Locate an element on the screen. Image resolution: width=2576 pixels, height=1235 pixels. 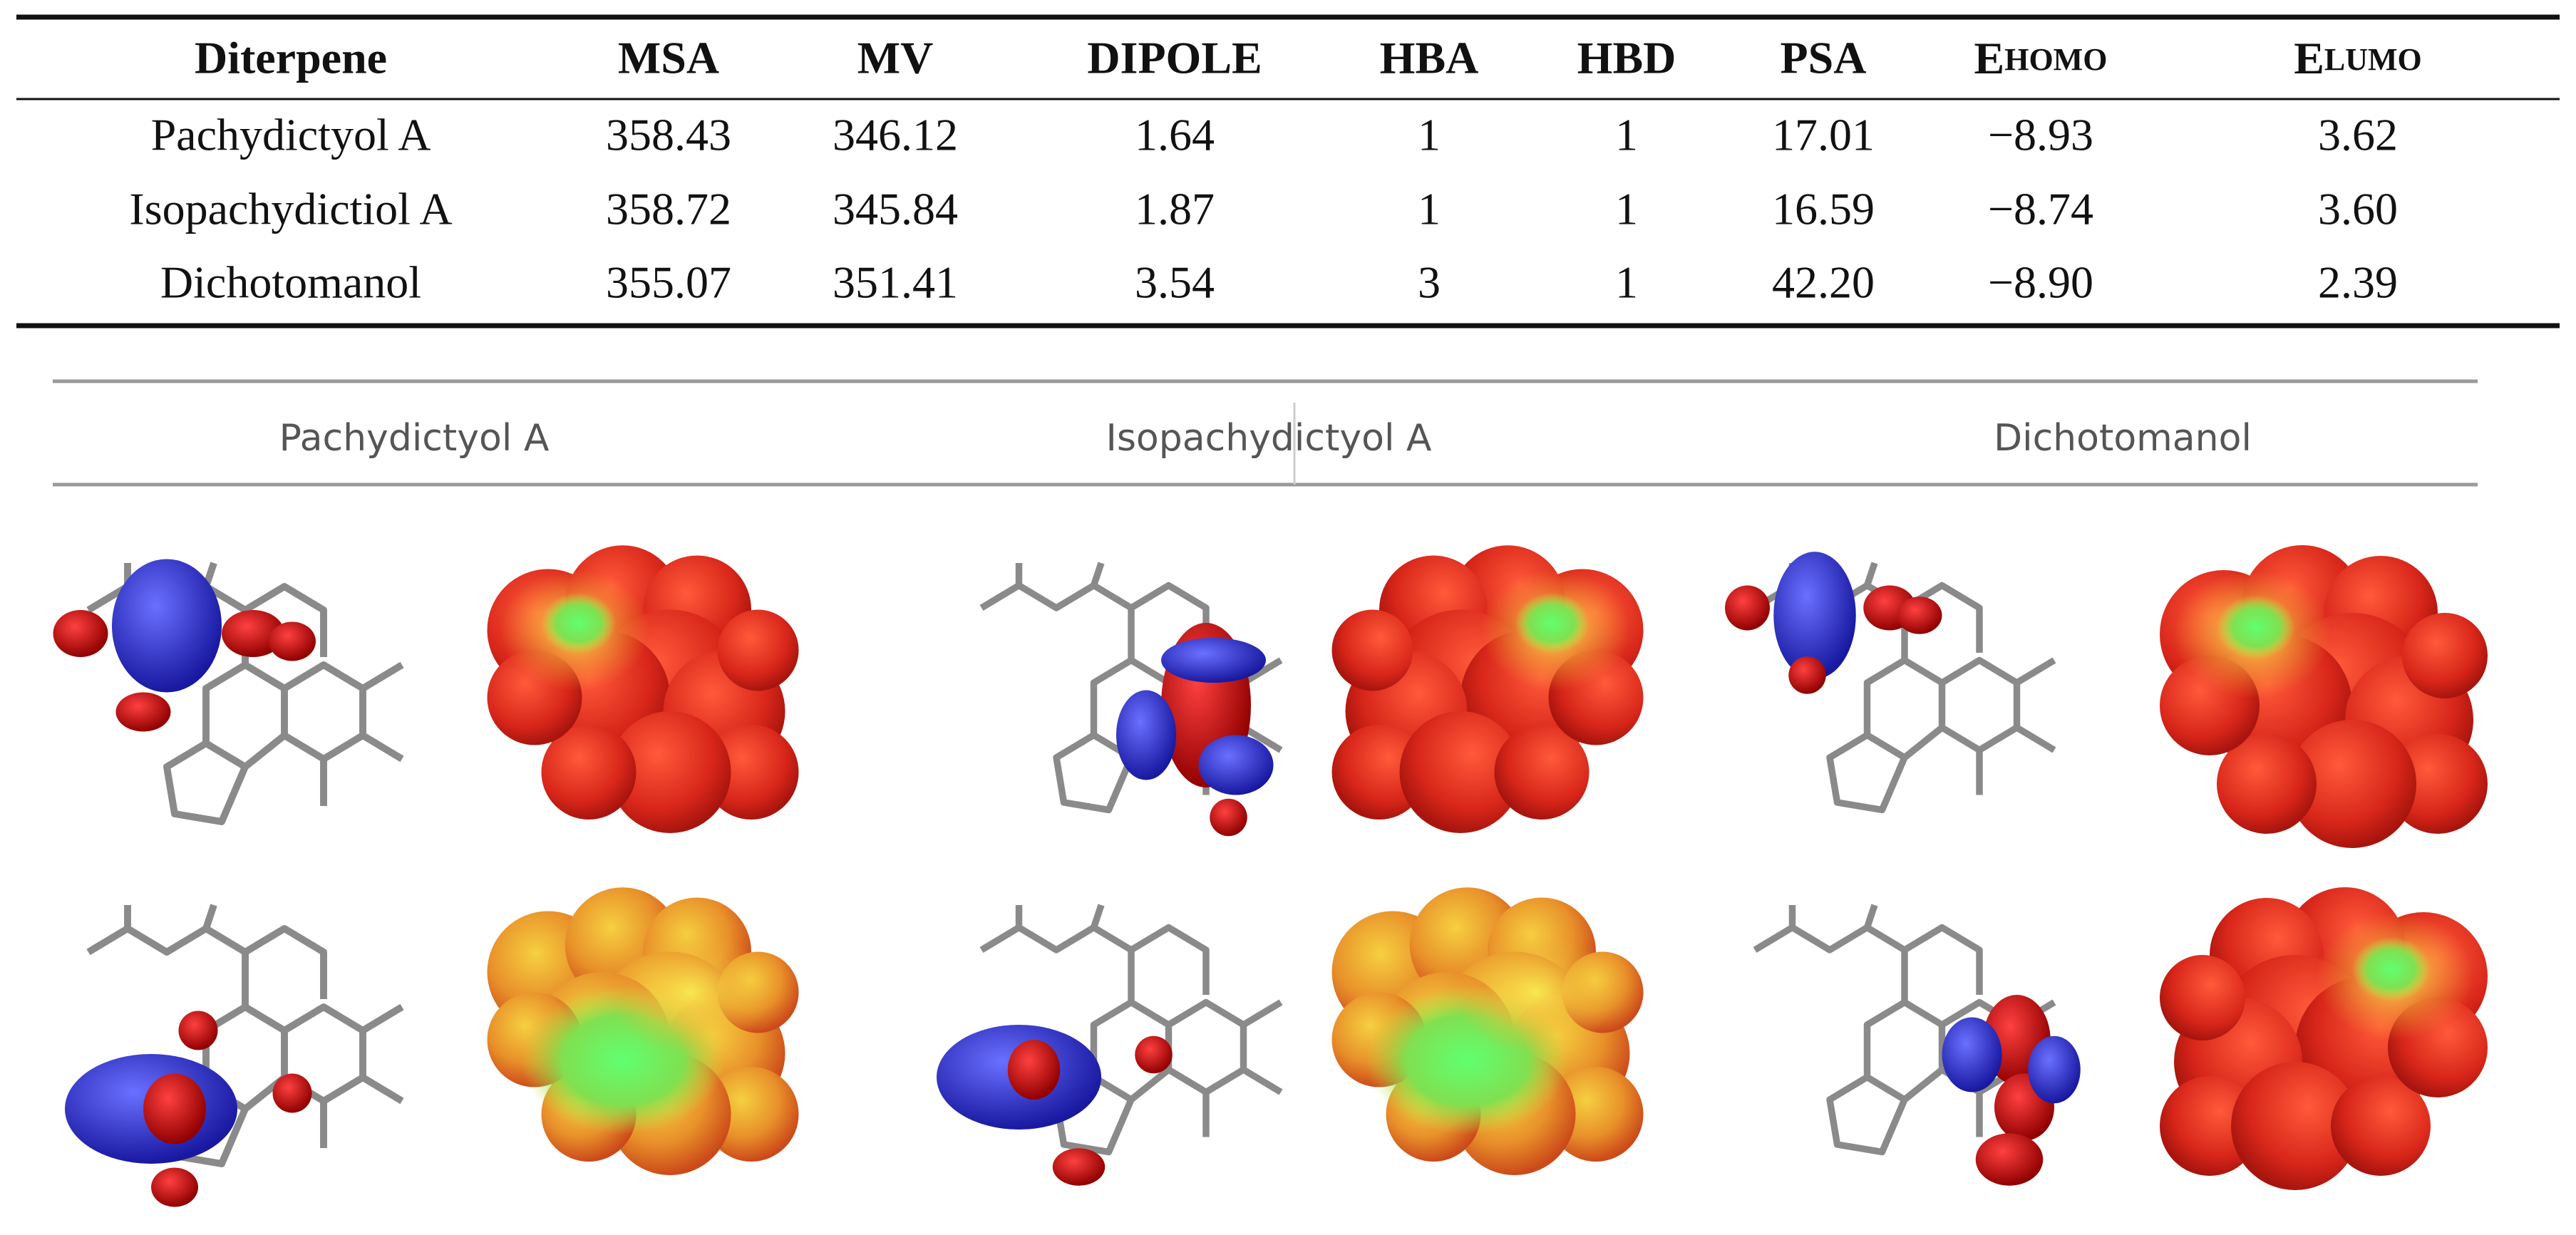
table-cell: 346.12 is located at coordinates (895, 135).